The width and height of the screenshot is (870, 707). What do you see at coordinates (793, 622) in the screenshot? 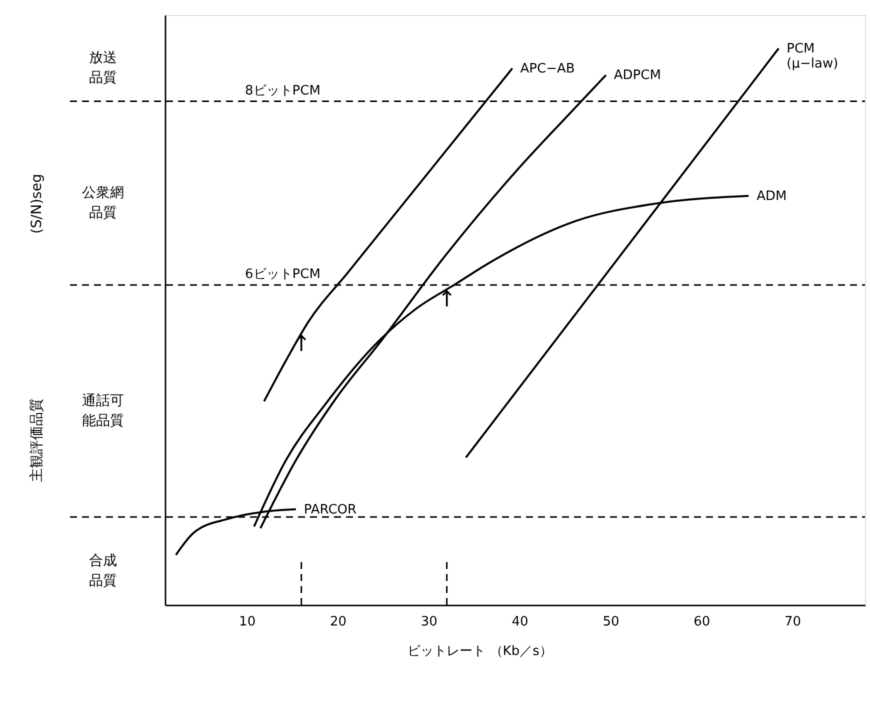
I see `x-tick-label: 70` at bounding box center [793, 622].